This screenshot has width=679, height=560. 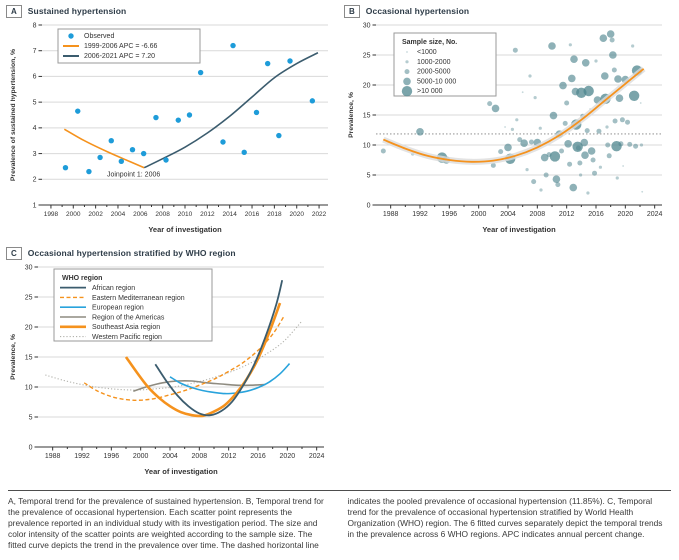 What do you see at coordinates (367, 55) in the screenshot?
I see `y-tick-label: 25` at bounding box center [367, 55].